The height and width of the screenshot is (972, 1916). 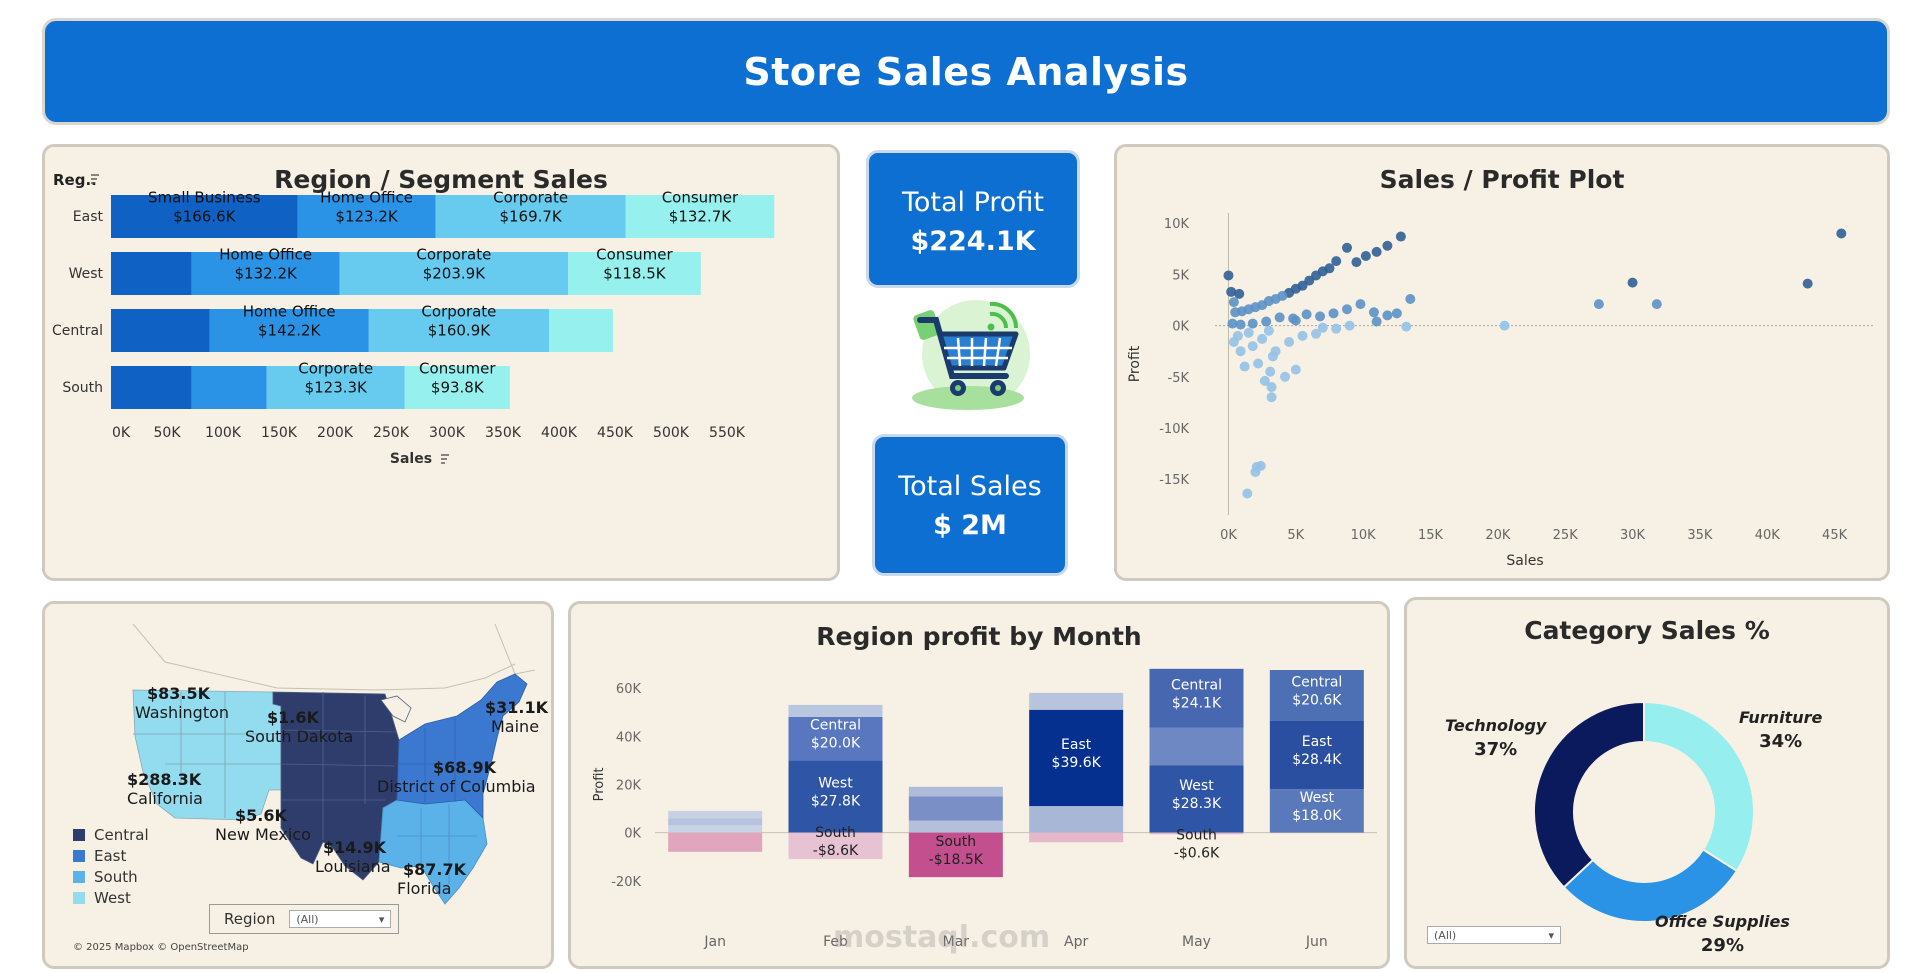 What do you see at coordinates (111, 876) in the screenshot?
I see `legend-item-south: South` at bounding box center [111, 876].